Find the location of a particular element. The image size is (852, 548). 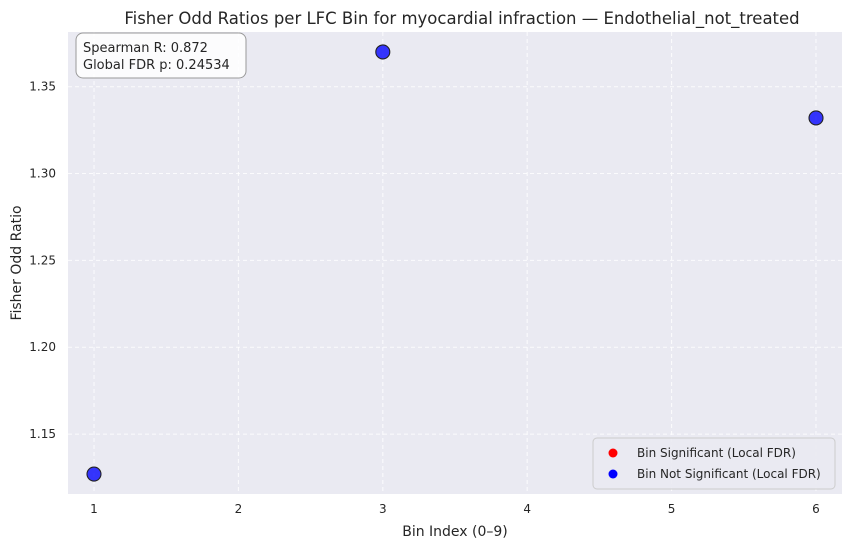

x-tick-label: 5 is located at coordinates (672, 509).